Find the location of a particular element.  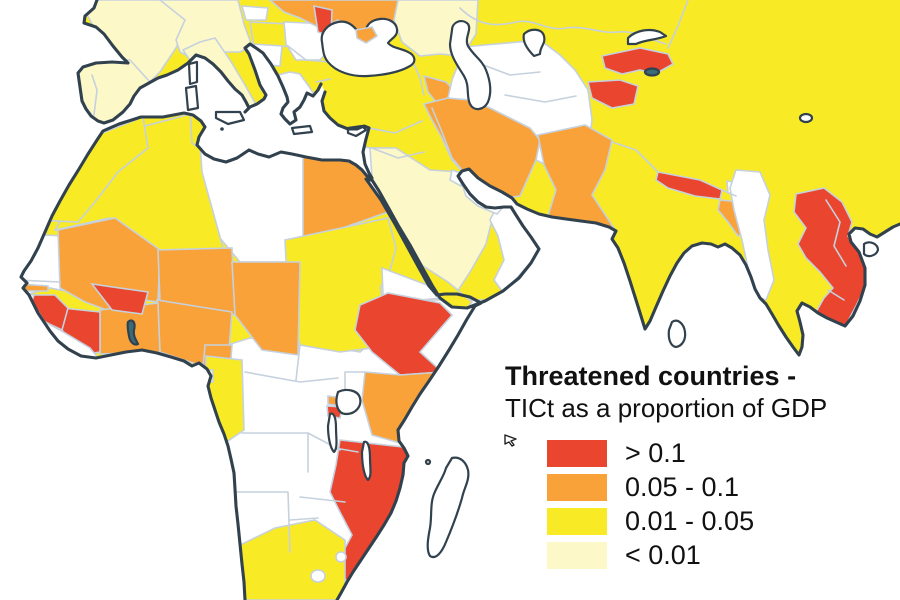

lake-malawi is located at coordinates (366, 461).